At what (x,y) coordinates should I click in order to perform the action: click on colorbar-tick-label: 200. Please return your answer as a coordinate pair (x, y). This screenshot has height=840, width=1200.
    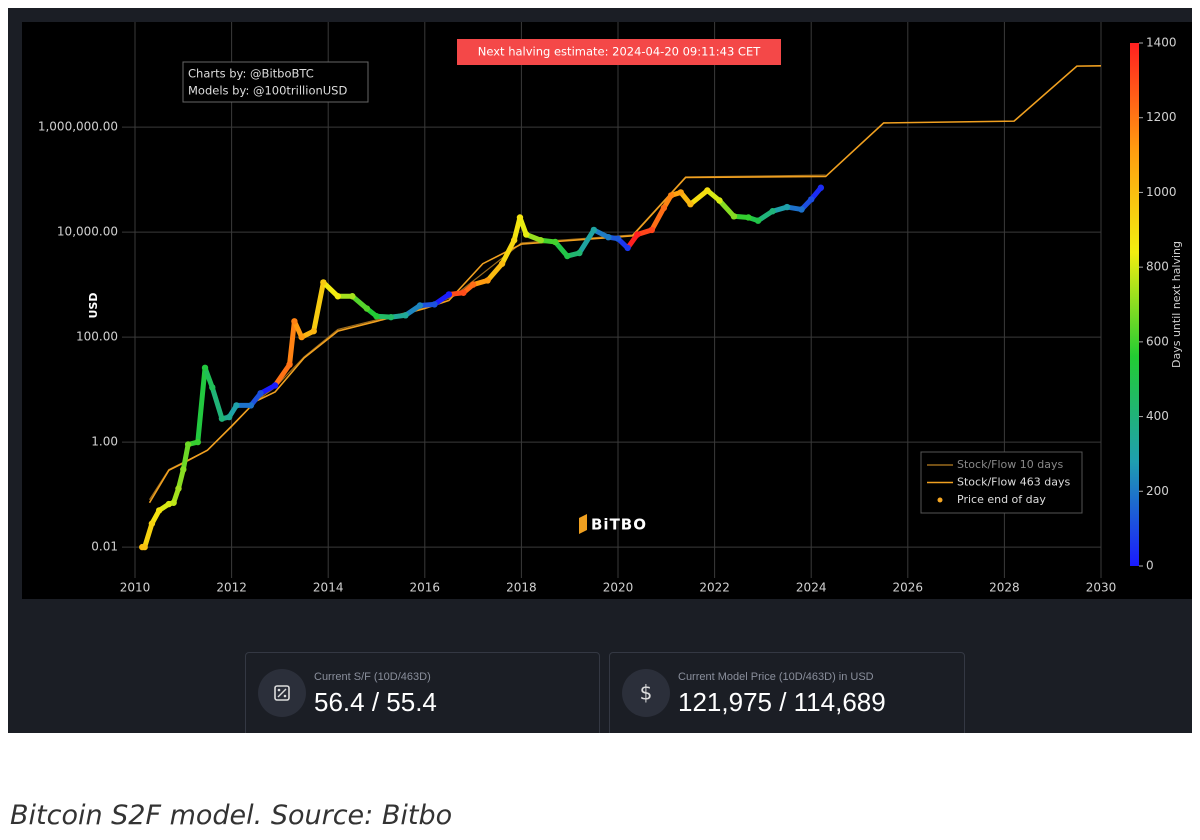
    Looking at the image, I should click on (1157, 491).